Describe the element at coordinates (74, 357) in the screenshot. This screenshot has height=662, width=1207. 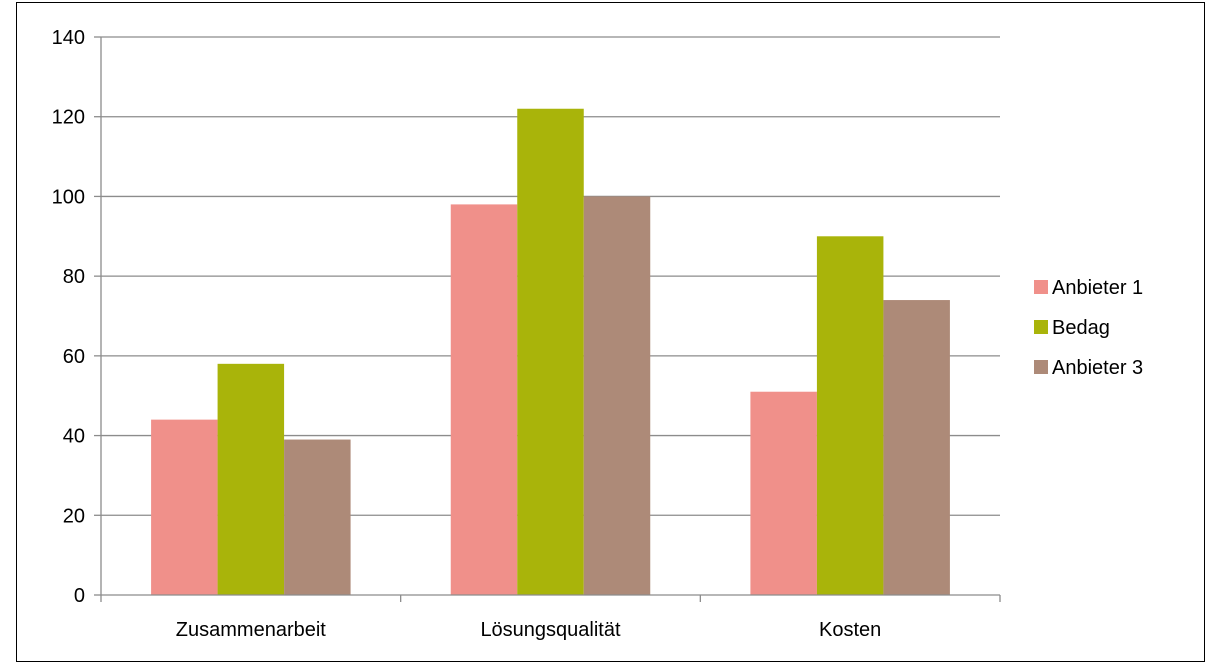
I see `y-tick-label: 60` at that location.